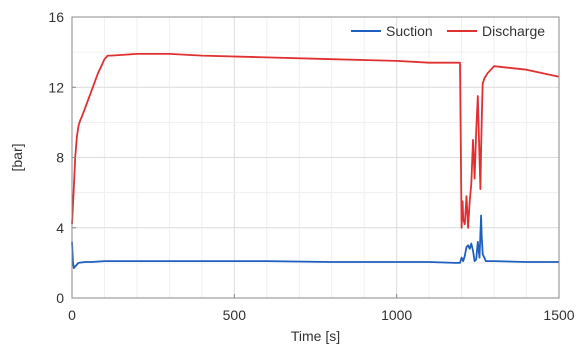 The width and height of the screenshot is (577, 347). I want to click on y-axis-label: [bar], so click(17, 157).